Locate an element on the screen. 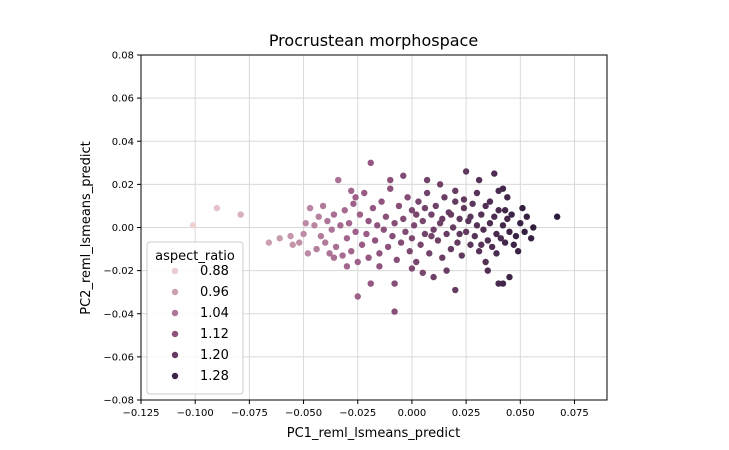 Image resolution: width=729 pixels, height=450 pixels. chart-title: Procrustean morphospace is located at coordinates (373, 40).